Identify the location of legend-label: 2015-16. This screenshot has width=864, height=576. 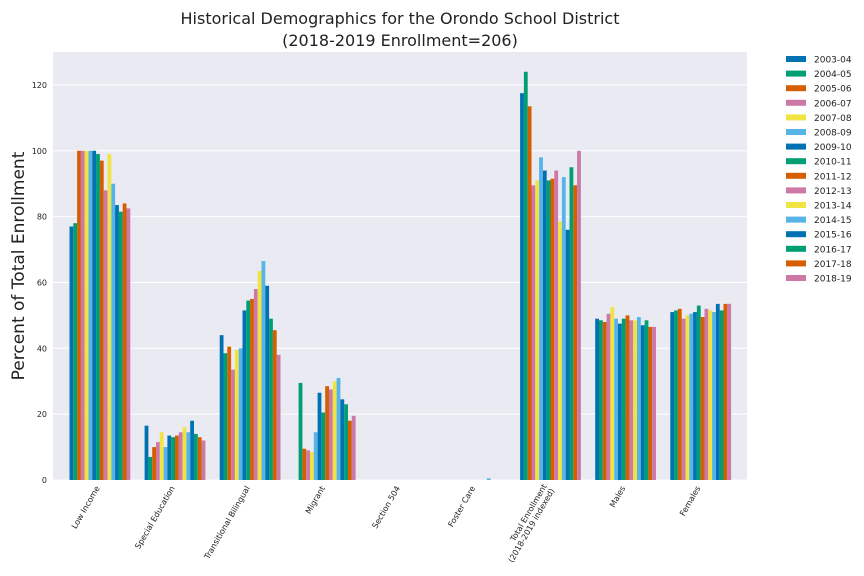
(833, 236).